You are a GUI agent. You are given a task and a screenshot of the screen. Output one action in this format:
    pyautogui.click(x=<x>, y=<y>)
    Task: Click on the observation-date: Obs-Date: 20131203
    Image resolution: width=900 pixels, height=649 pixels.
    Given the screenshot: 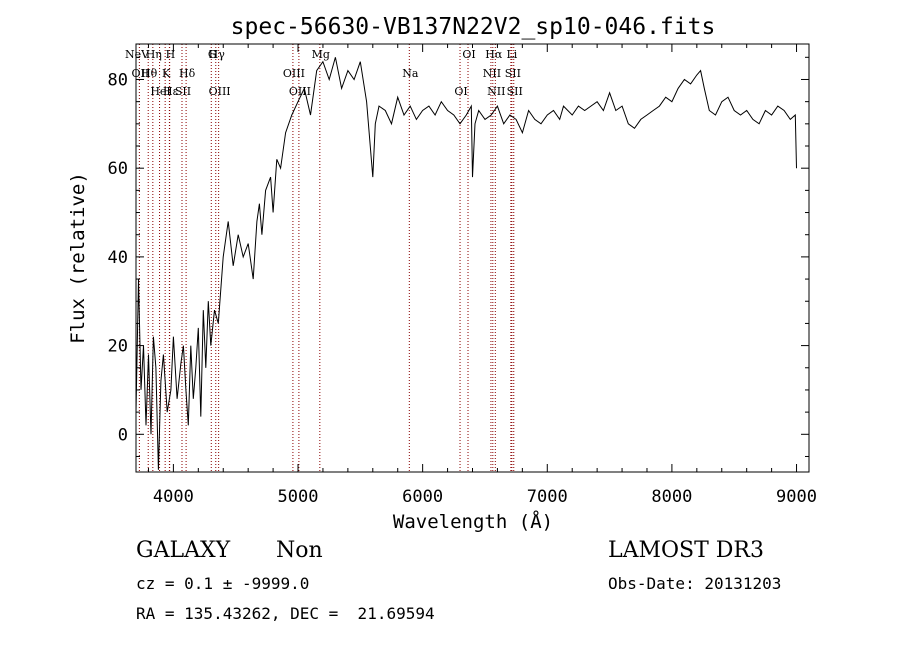 What is the action you would take?
    pyautogui.click(x=695, y=583)
    